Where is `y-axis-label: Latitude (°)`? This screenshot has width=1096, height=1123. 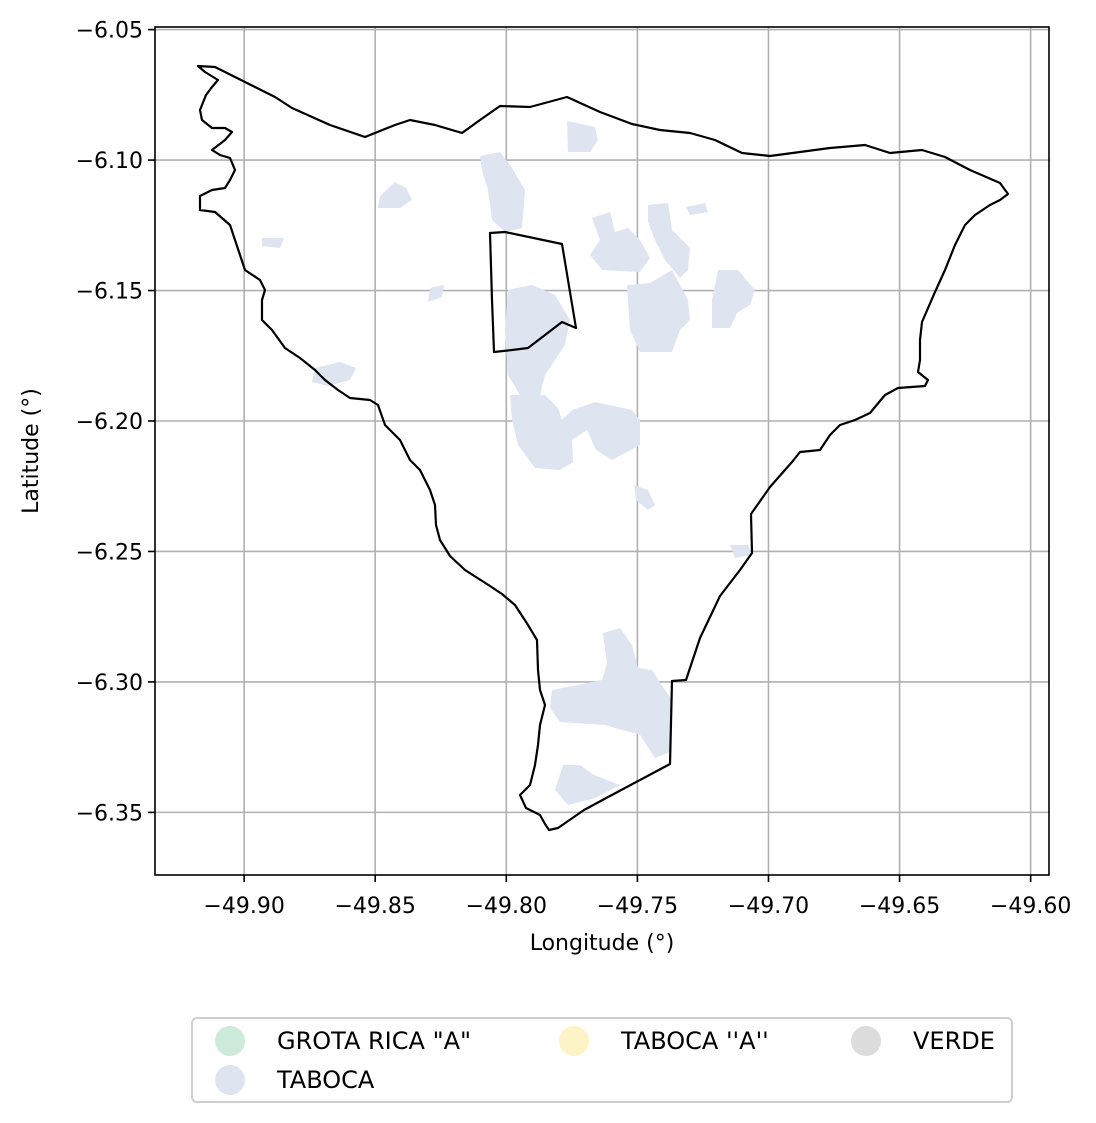 y-axis-label: Latitude (°) is located at coordinates (31, 451).